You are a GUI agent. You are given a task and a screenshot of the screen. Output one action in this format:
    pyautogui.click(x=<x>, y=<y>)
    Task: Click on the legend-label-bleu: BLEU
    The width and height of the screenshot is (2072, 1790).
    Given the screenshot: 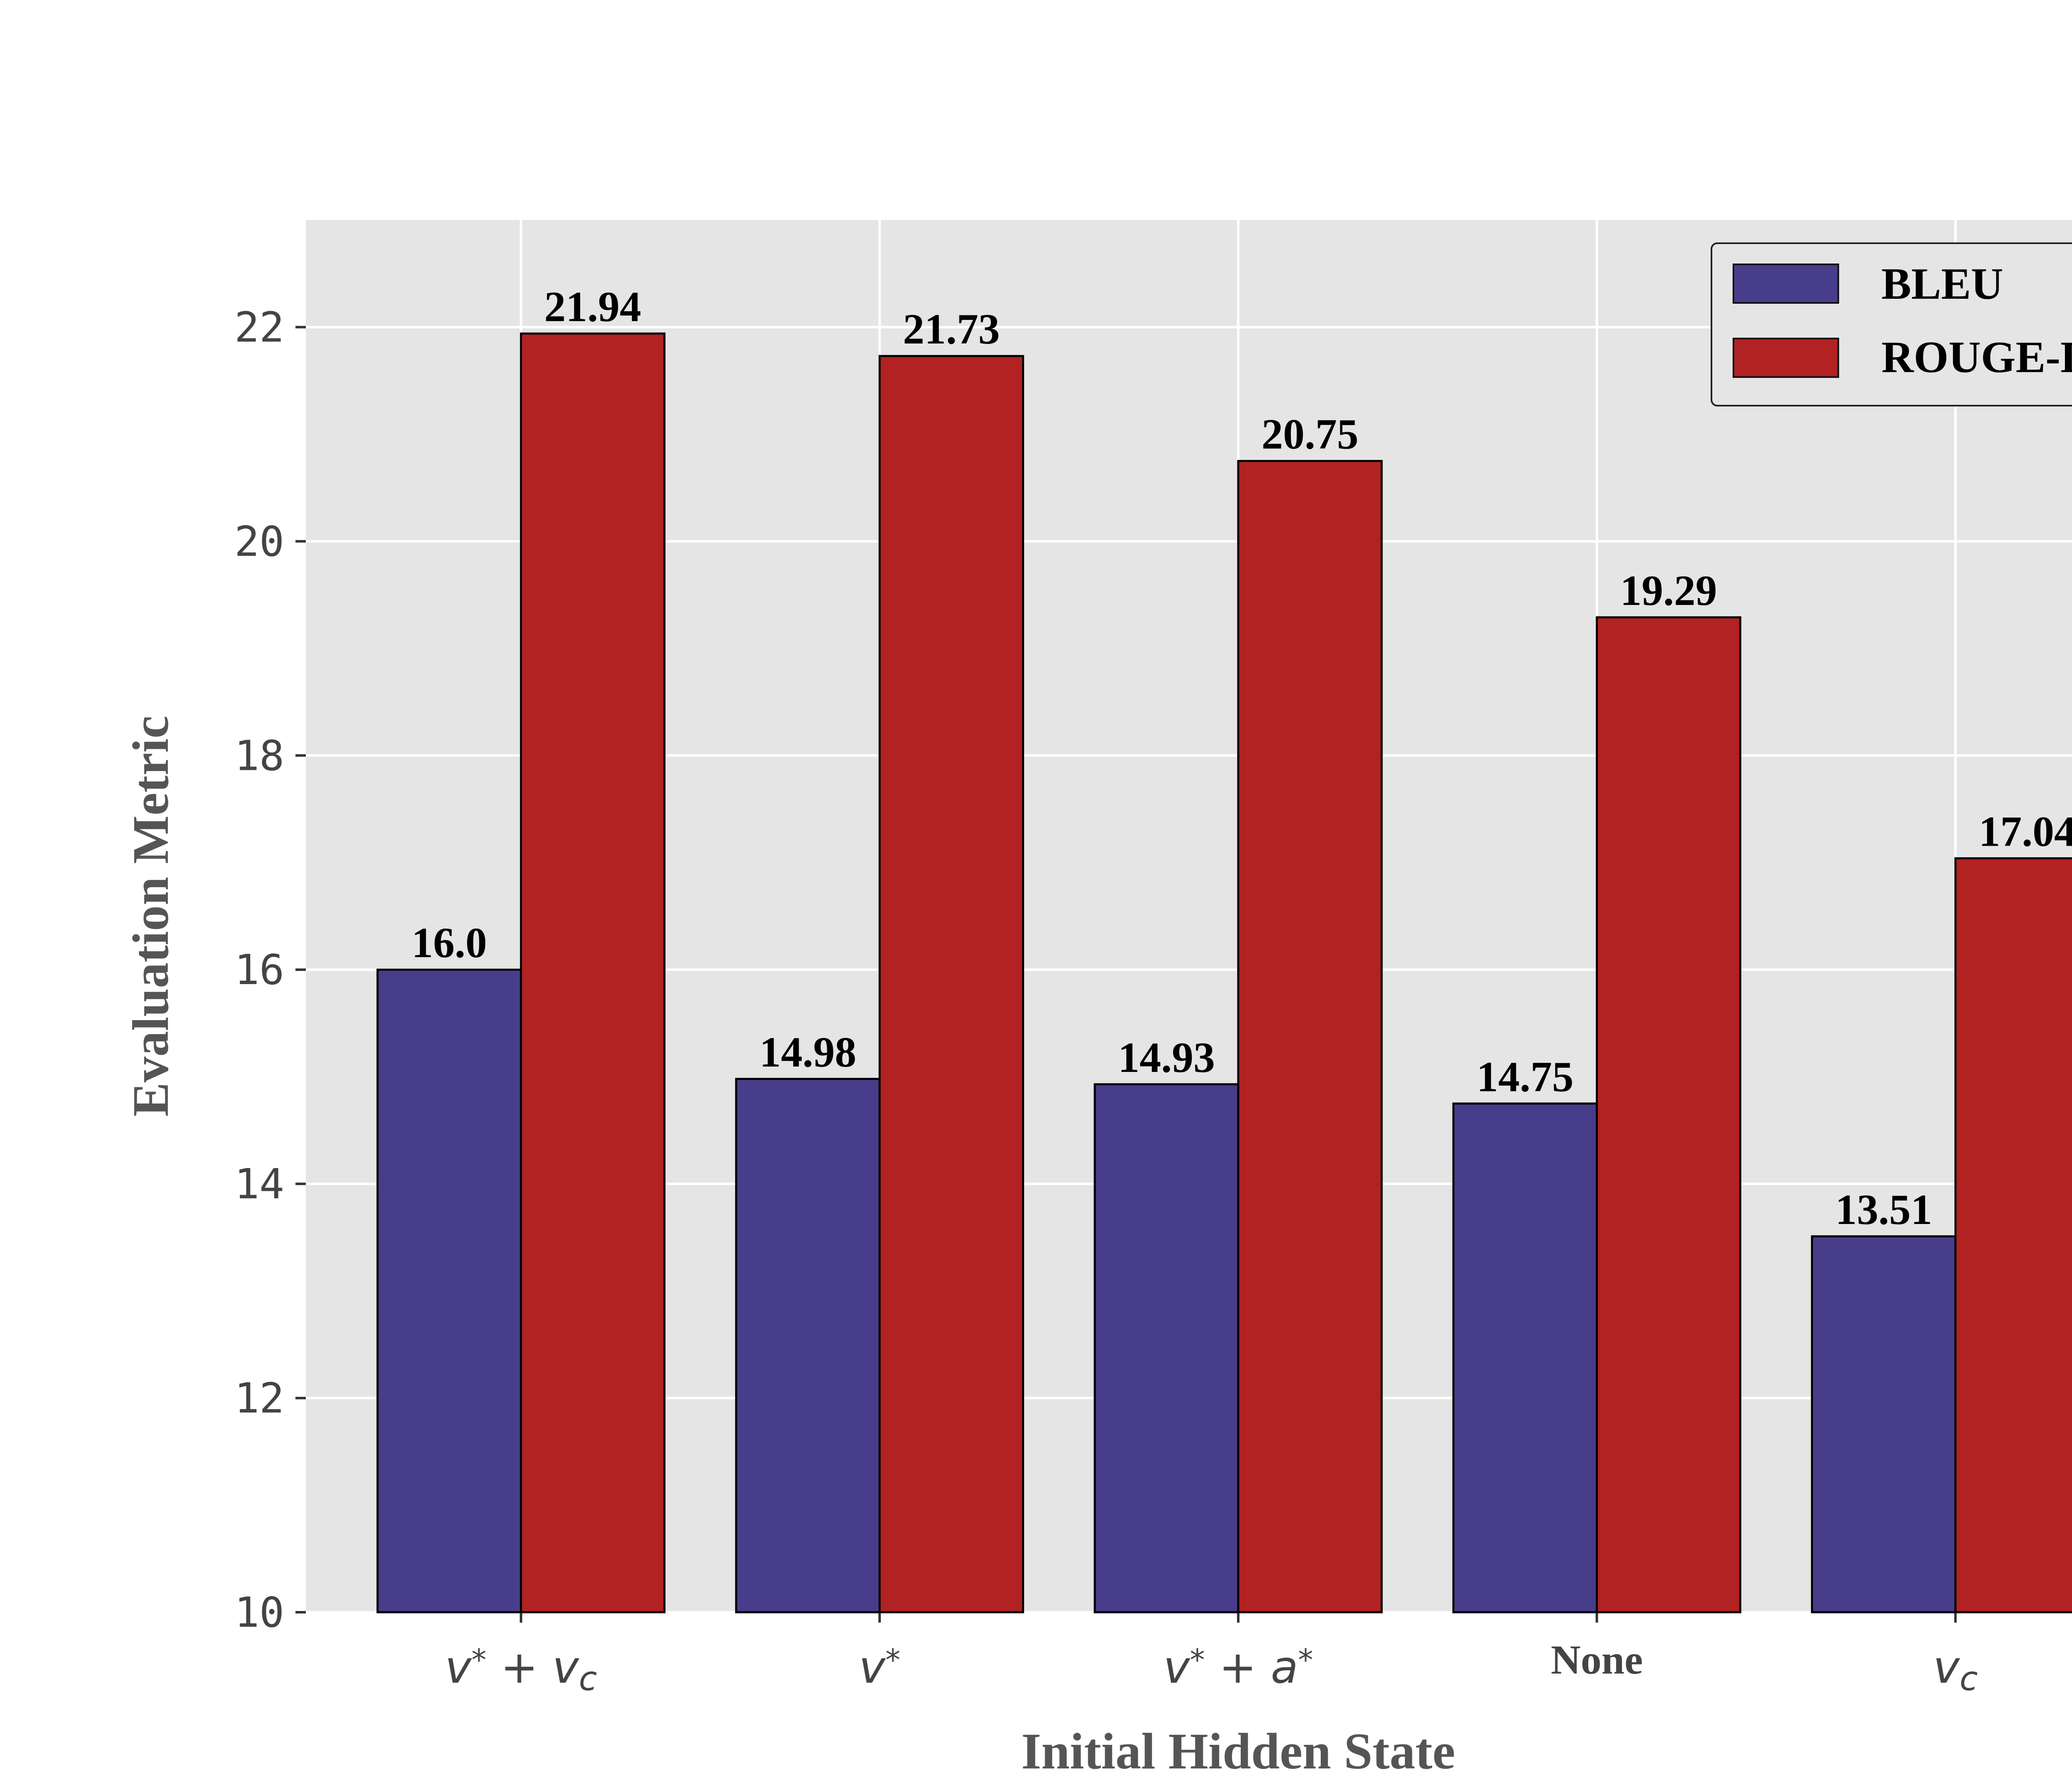 What is the action you would take?
    pyautogui.click(x=1942, y=284)
    